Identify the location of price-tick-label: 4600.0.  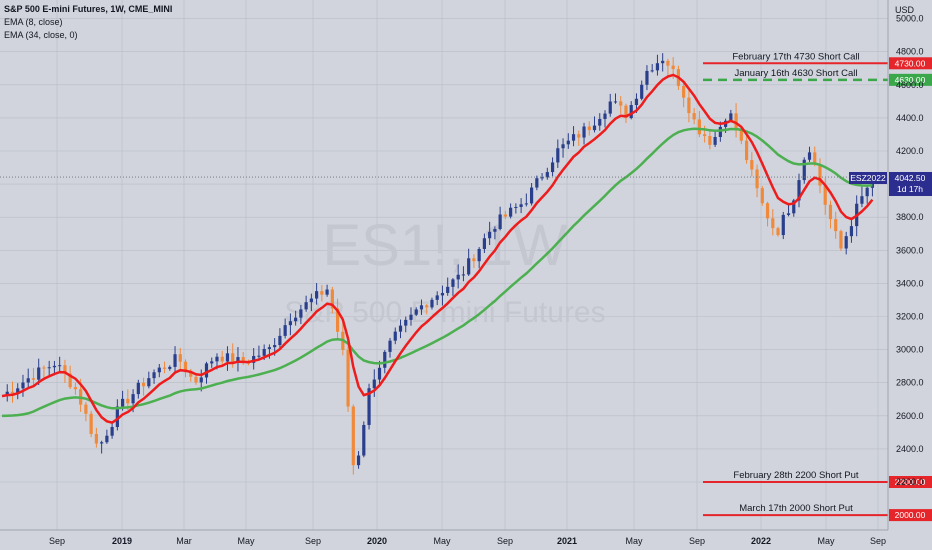
(910, 85).